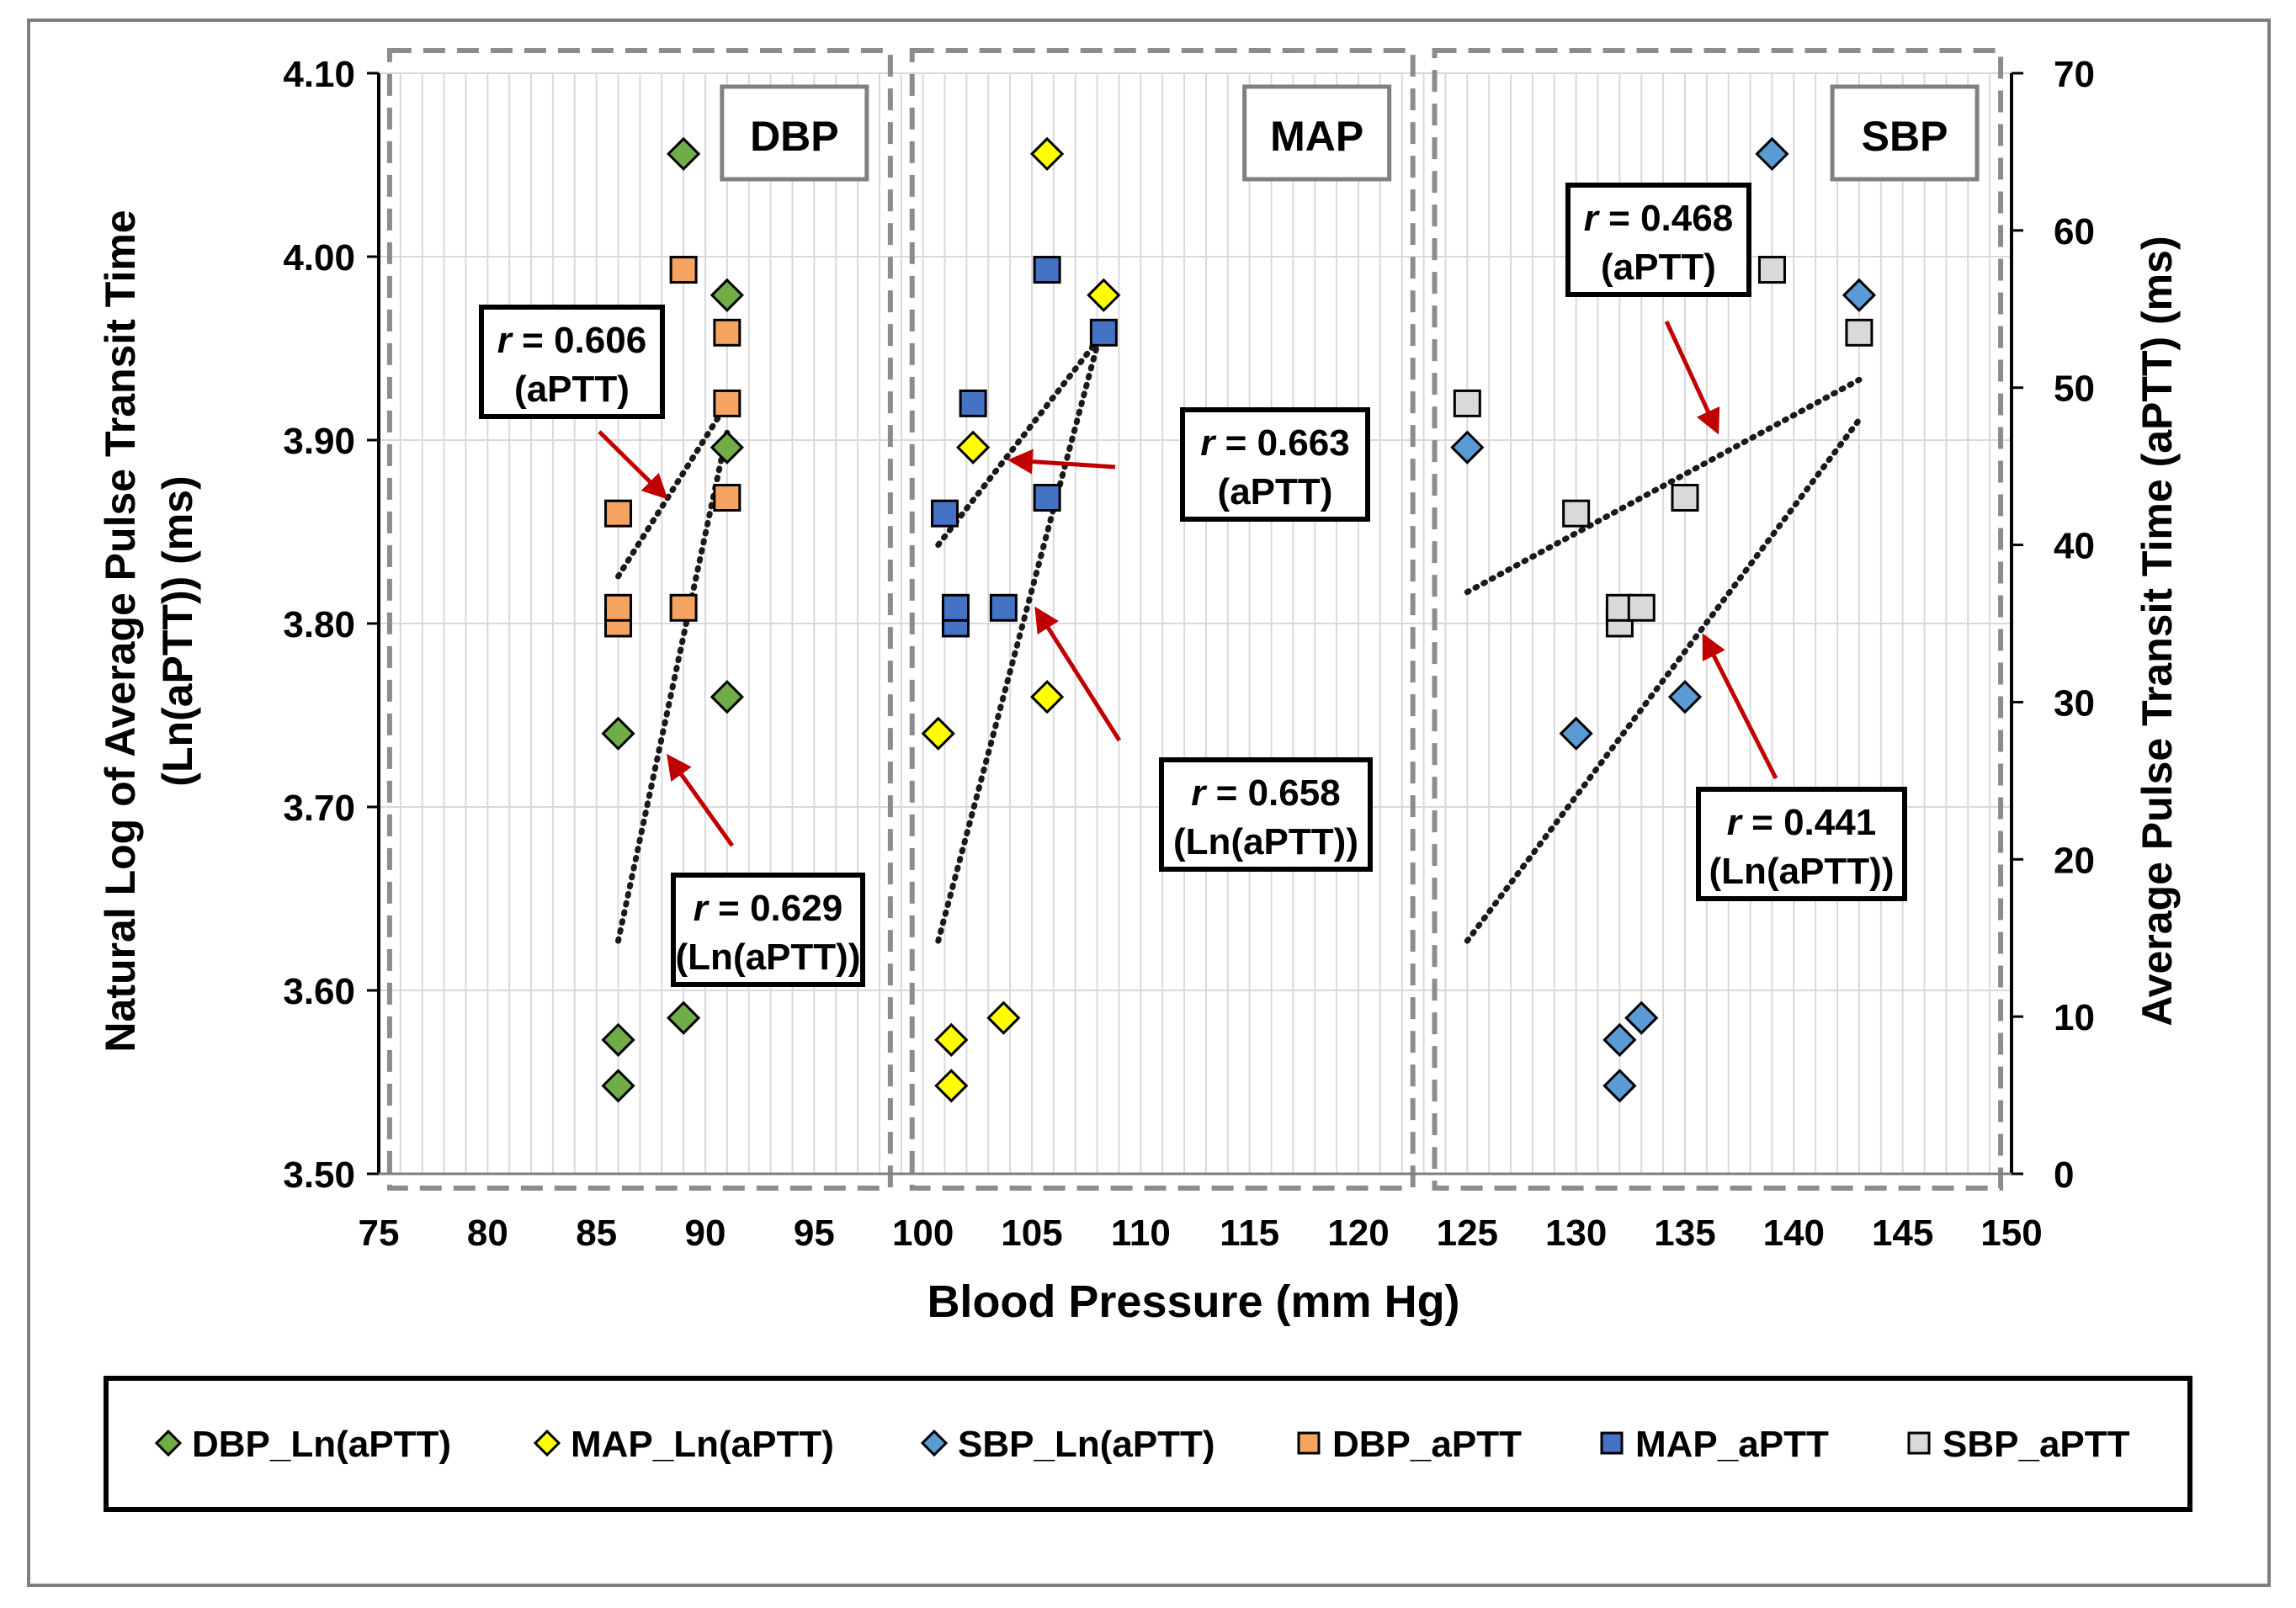  What do you see at coordinates (2074, 703) in the screenshot?
I see `y-right-tick-label: 30` at bounding box center [2074, 703].